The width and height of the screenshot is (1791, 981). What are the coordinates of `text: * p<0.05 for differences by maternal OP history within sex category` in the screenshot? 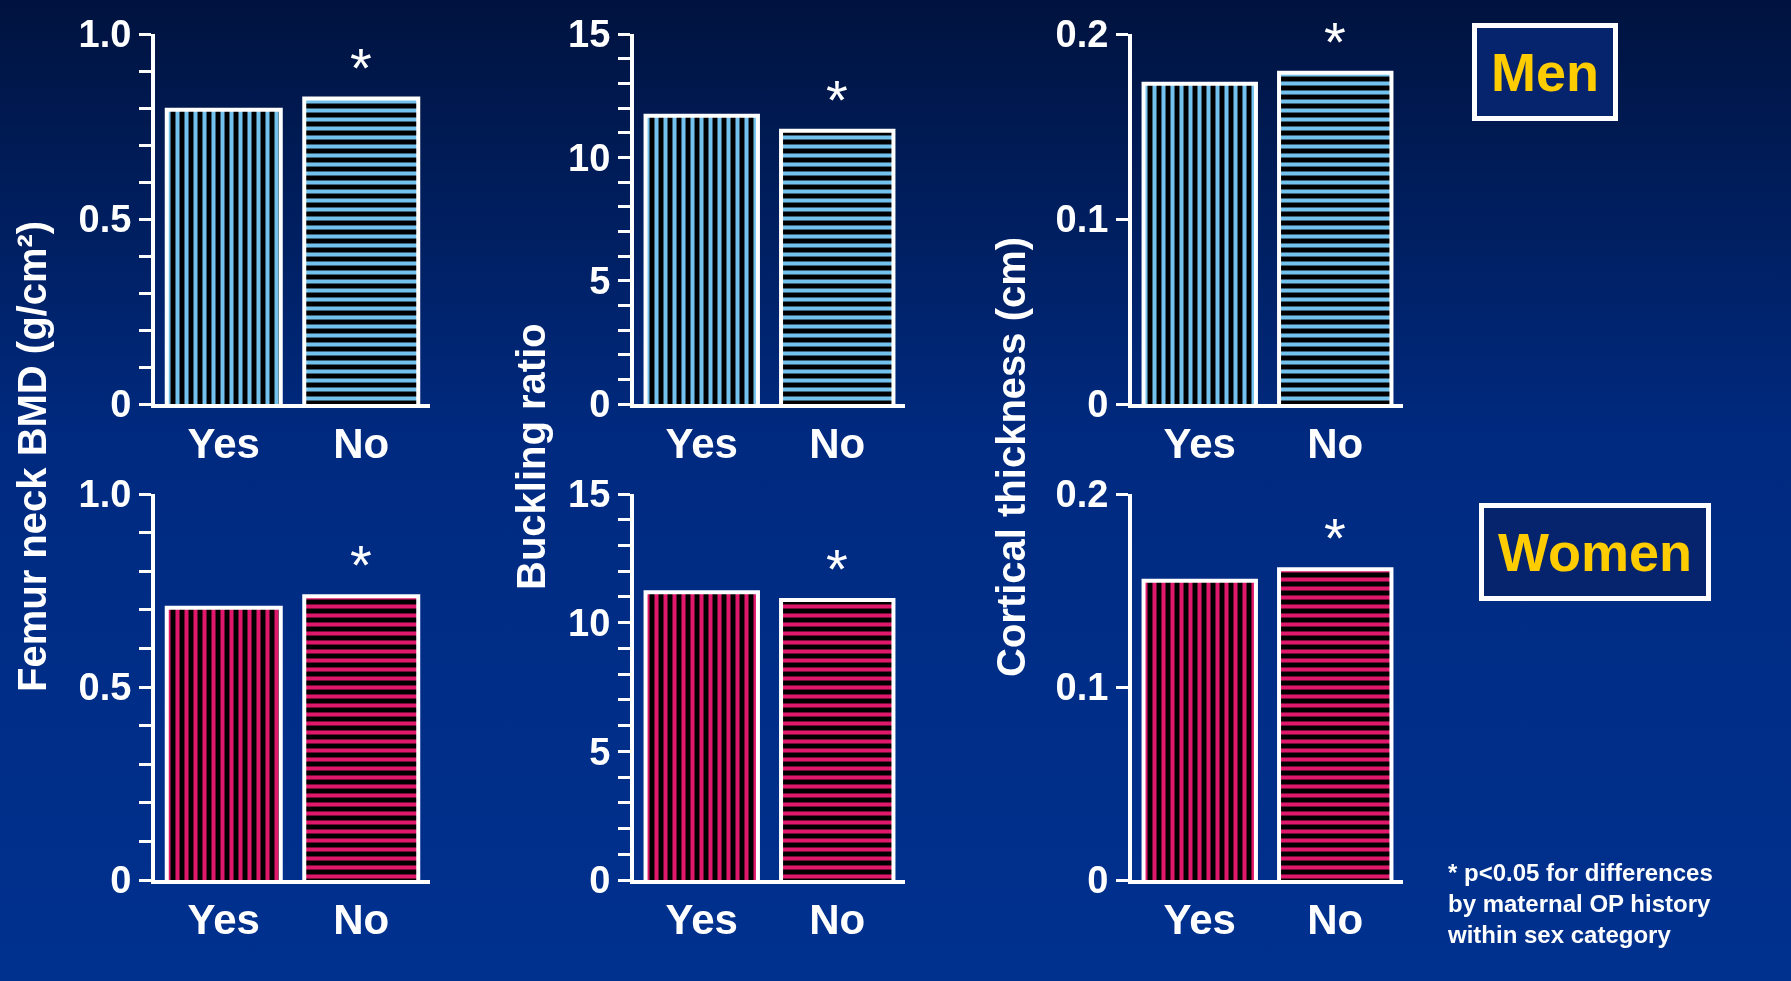 It's located at (1580, 904).